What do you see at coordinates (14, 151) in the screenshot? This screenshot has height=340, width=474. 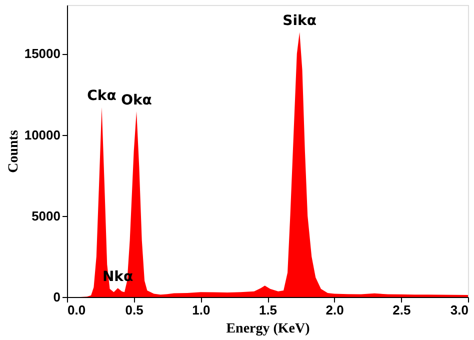 I see `y-axis-title: Counts` at bounding box center [14, 151].